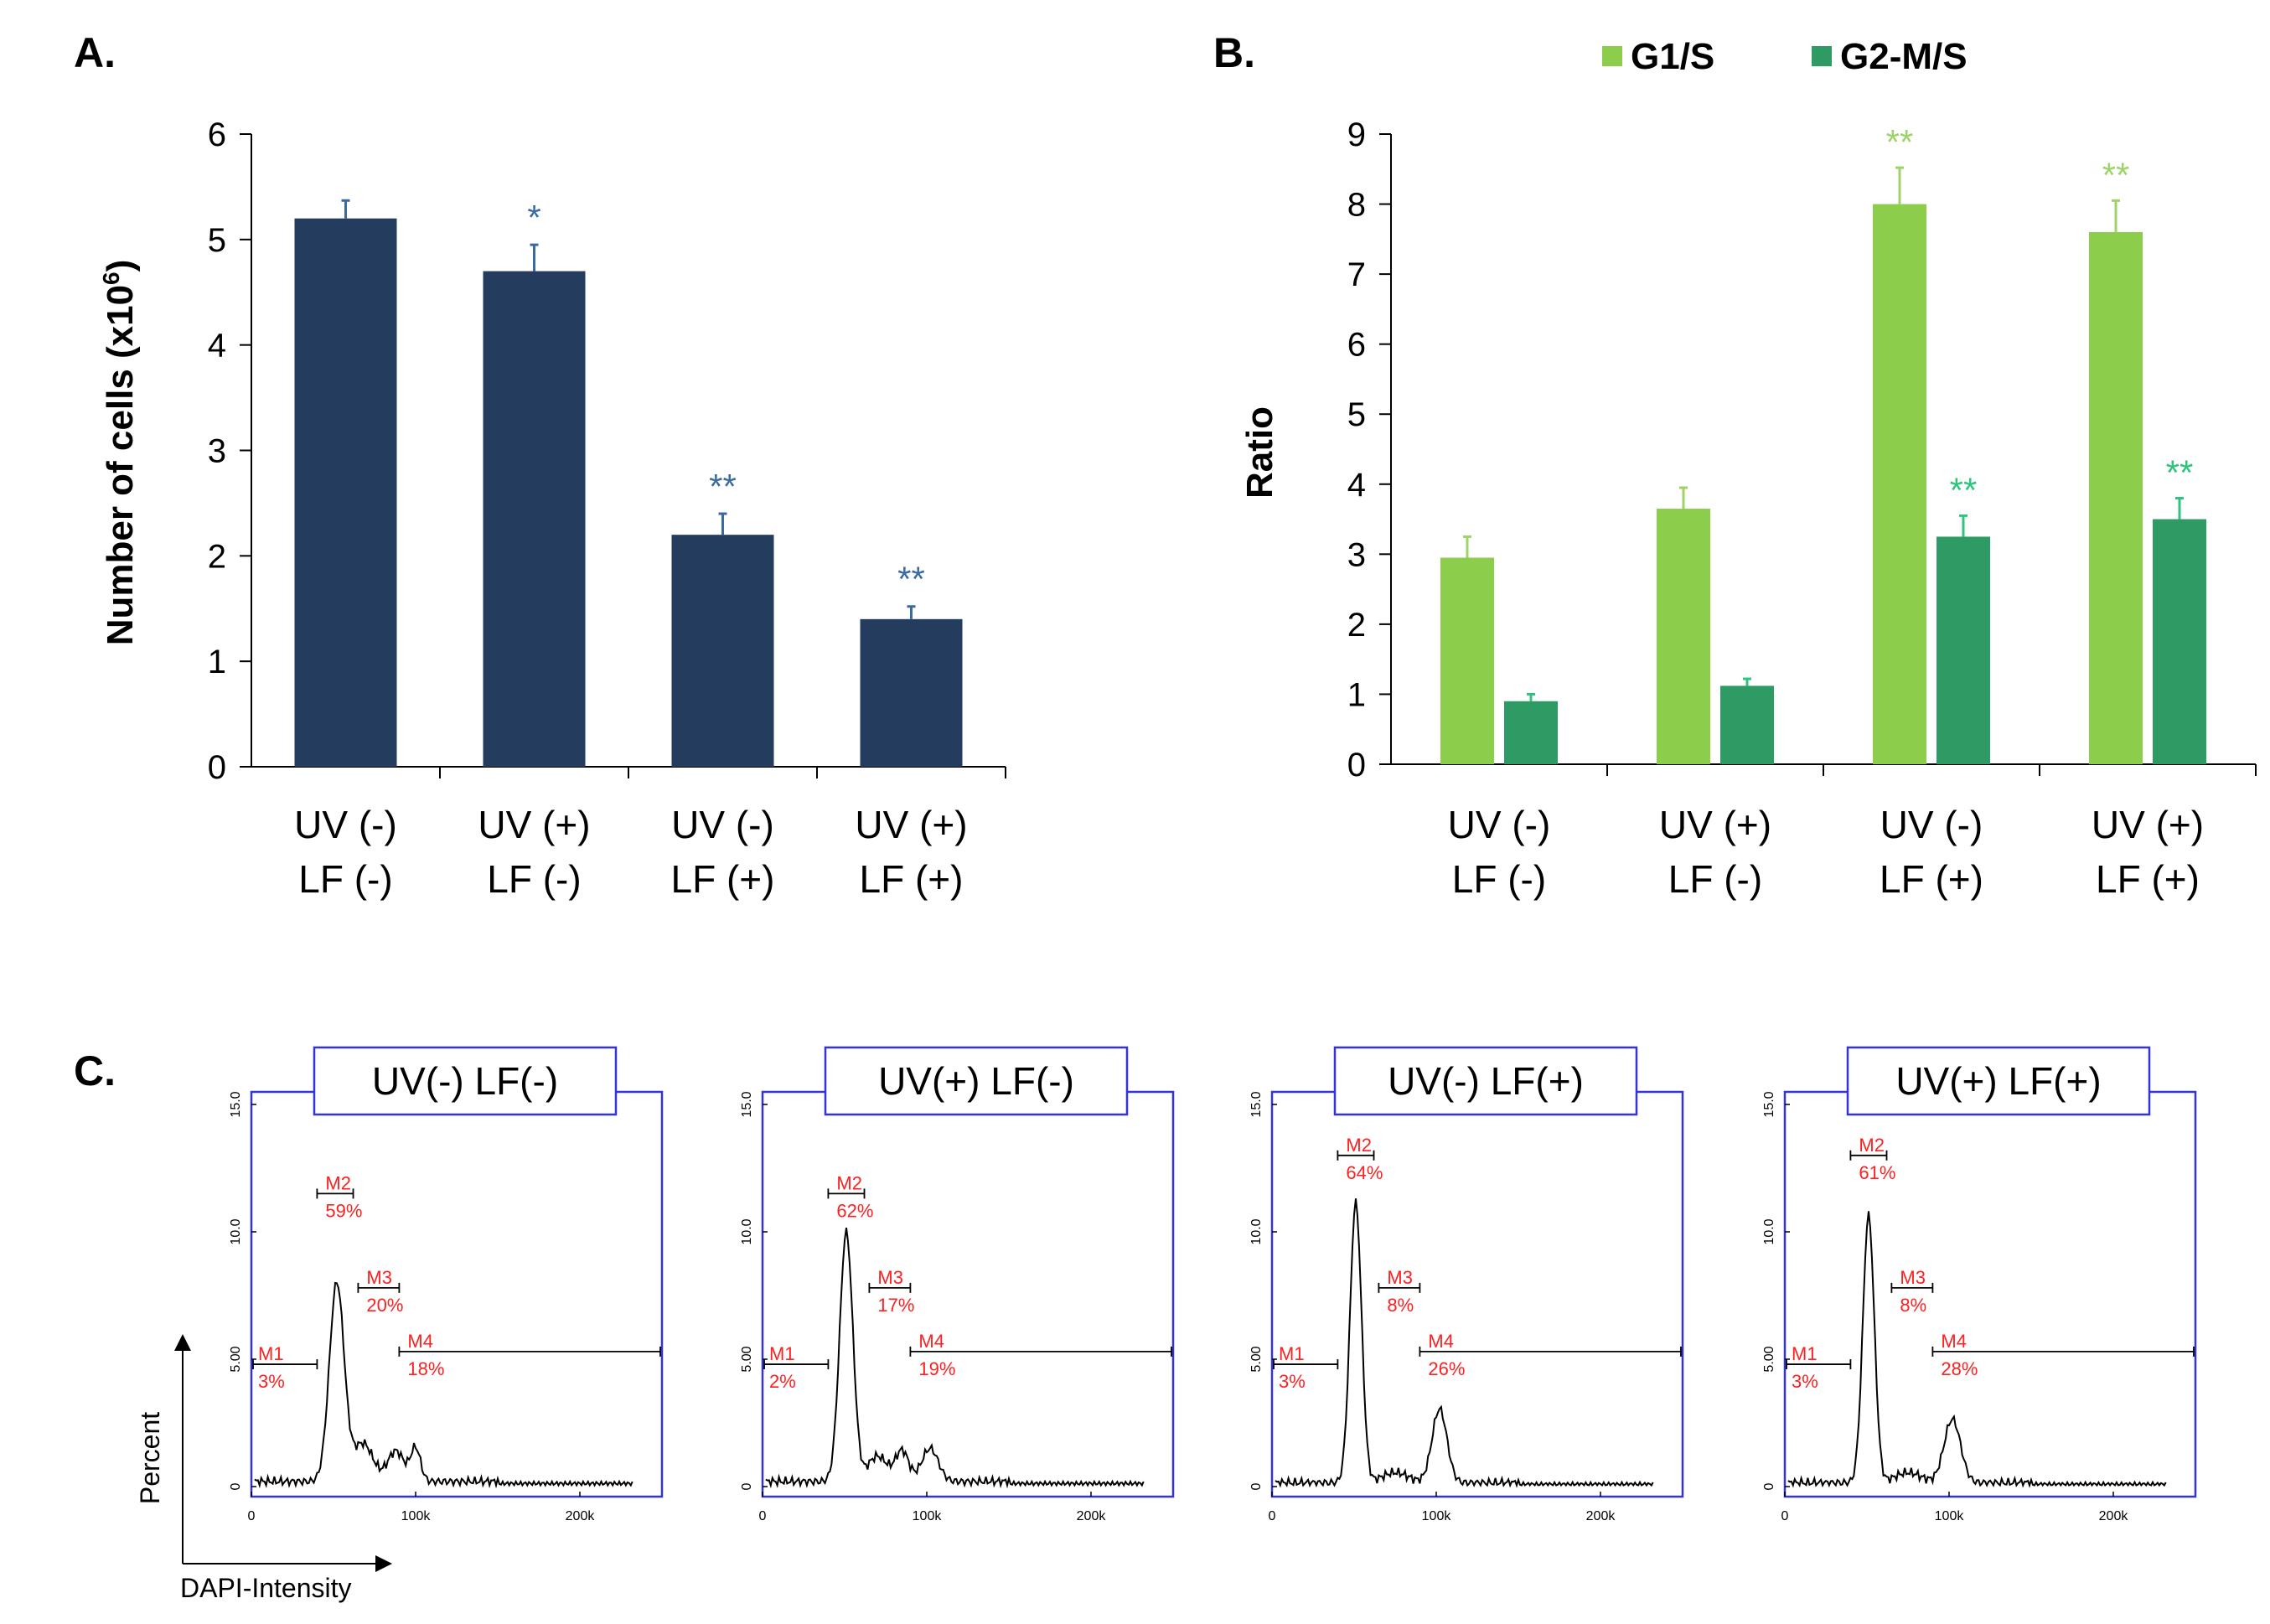  I want to click on gate-marker-percent: 62%, so click(854, 1210).